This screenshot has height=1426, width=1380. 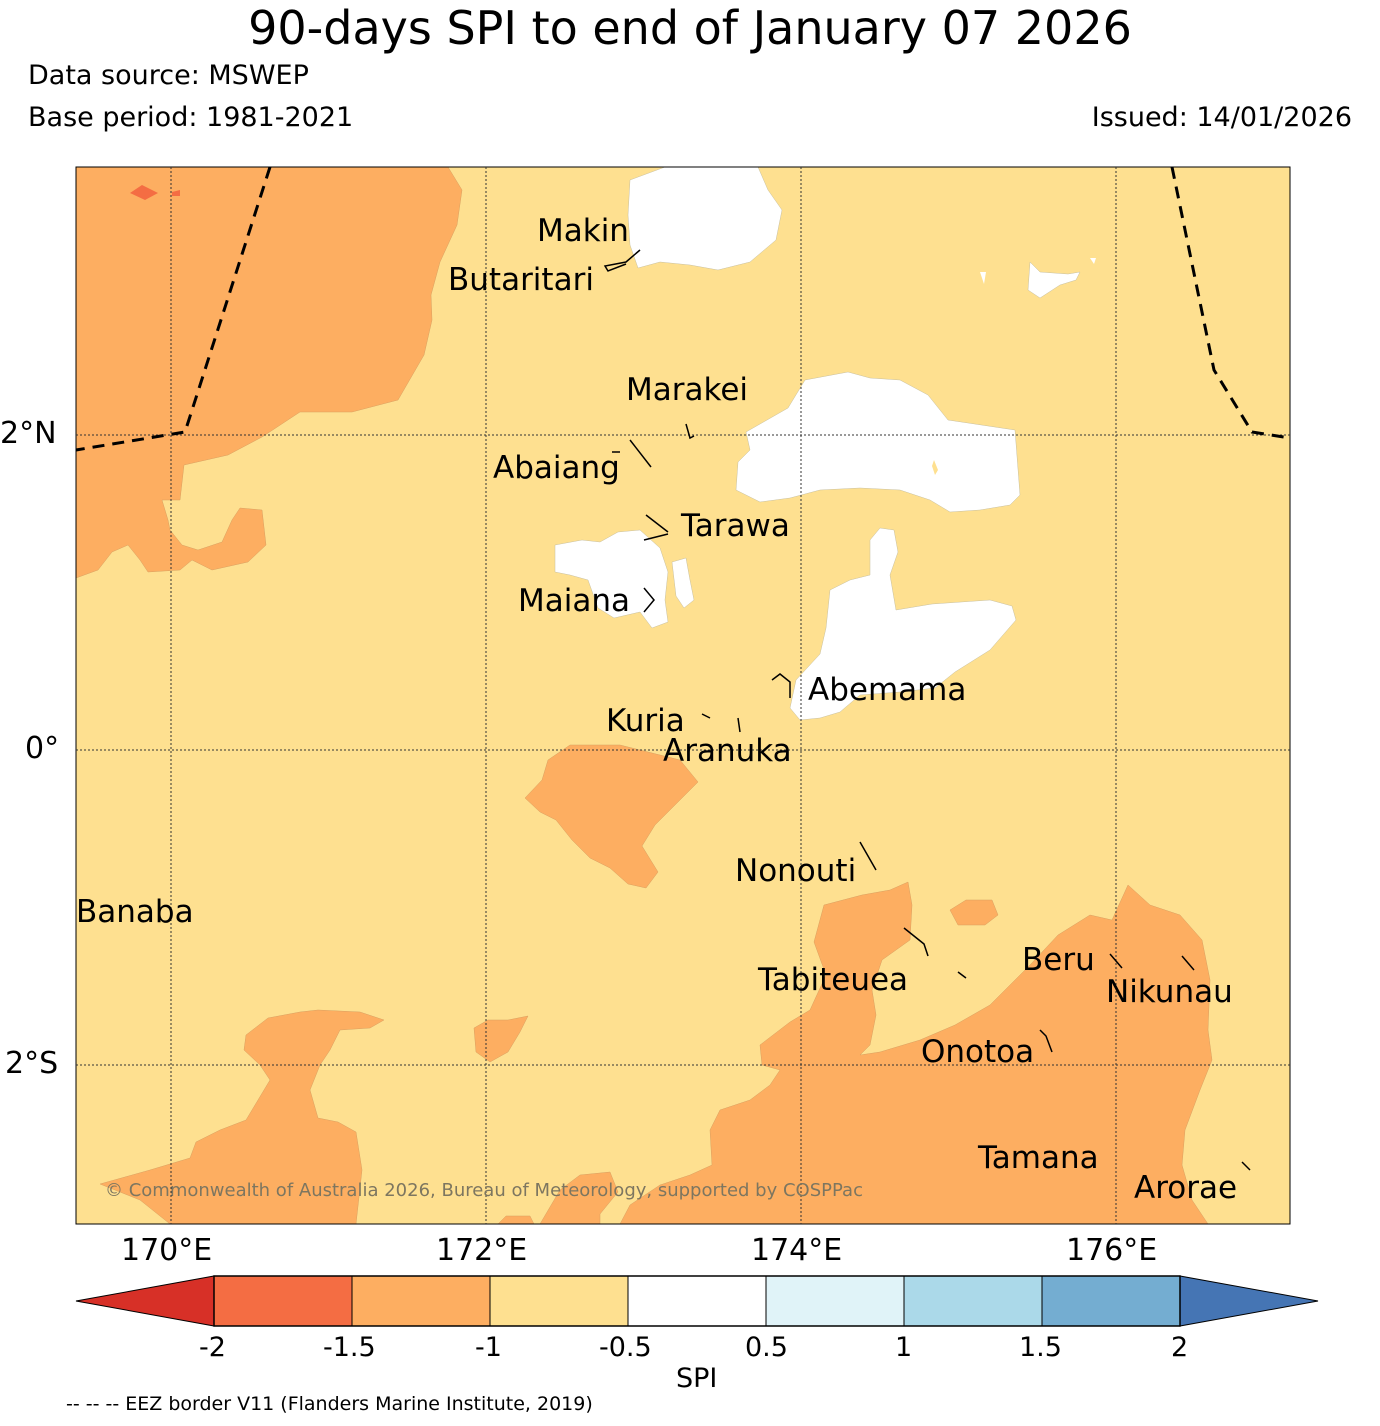 I want to click on colorbar-label: SPI, so click(x=697, y=1378).